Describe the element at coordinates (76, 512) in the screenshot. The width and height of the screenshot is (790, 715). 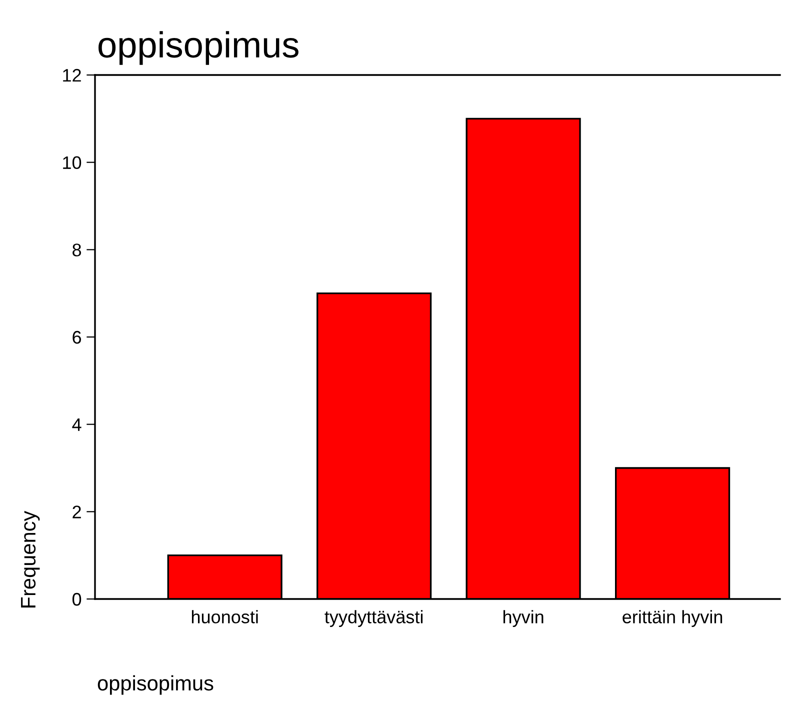
I see `y-tick-label: 2` at that location.